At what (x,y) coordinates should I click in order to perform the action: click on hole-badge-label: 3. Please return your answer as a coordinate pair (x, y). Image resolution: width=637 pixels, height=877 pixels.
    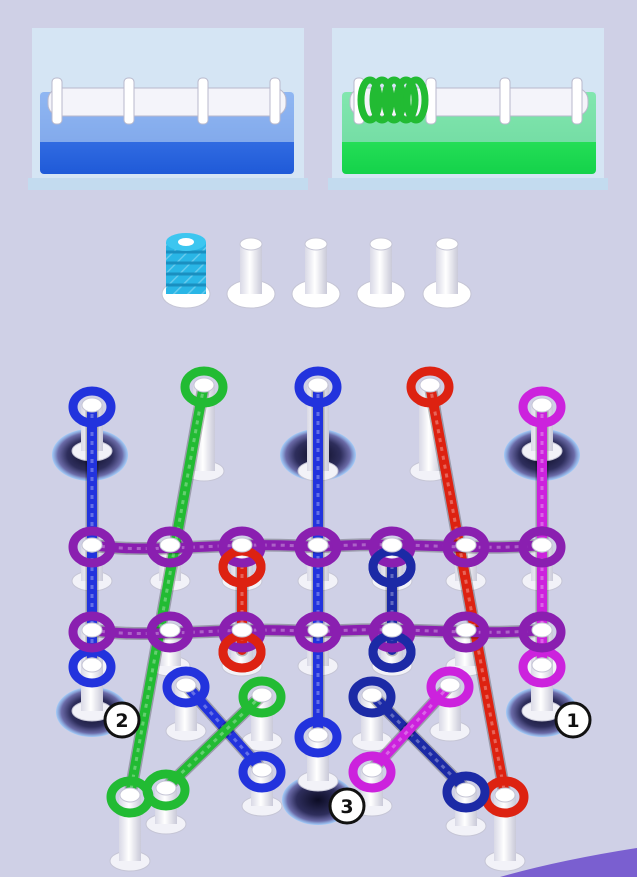
    Looking at the image, I should click on (346, 807).